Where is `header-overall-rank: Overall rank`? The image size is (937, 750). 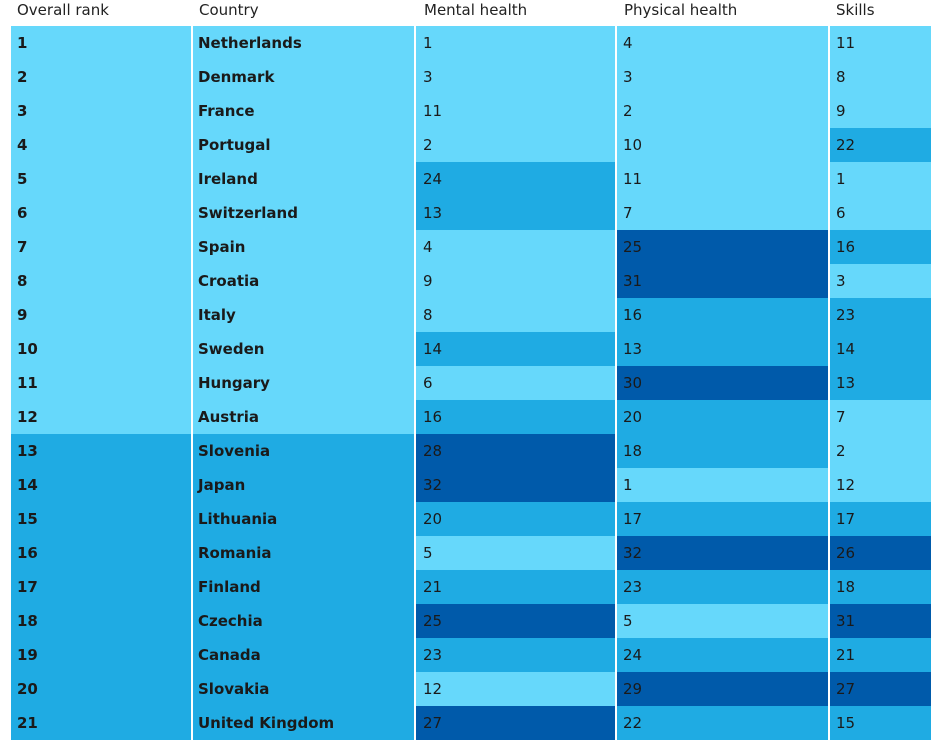
header-overall-rank: Overall rank is located at coordinates (63, 10).